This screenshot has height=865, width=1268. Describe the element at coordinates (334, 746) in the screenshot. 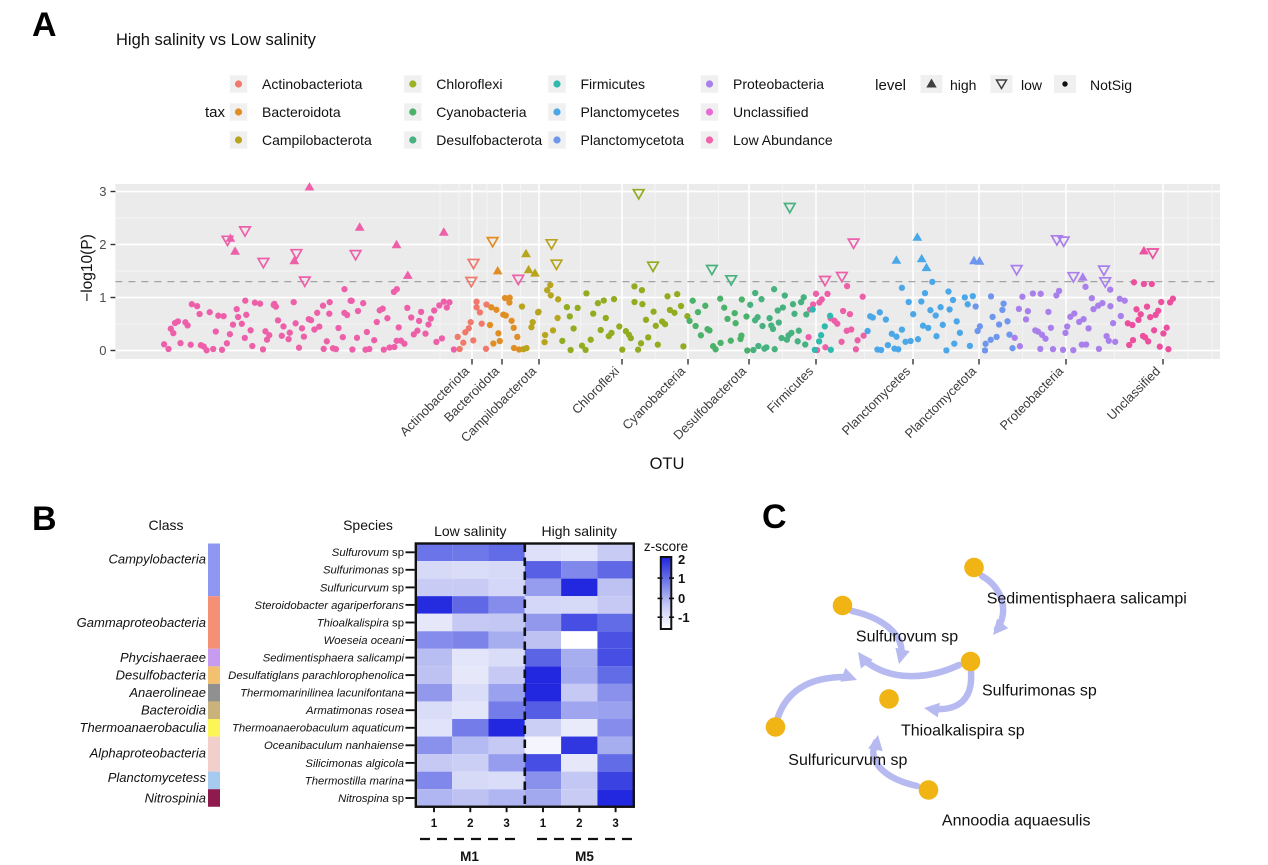

I see `svg-text: Oceanibaculum nanhaiense` at that location.